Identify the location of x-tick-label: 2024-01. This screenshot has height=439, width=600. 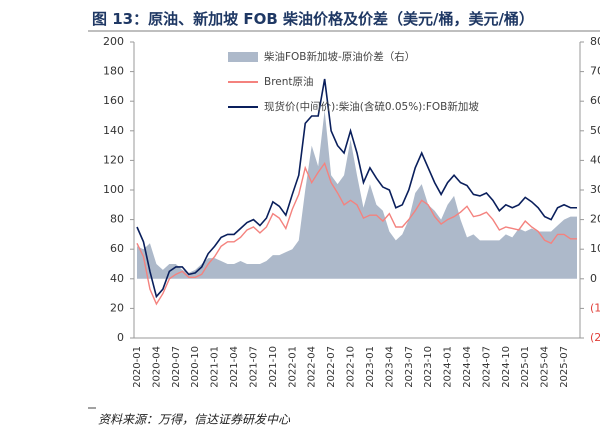
(448, 367).